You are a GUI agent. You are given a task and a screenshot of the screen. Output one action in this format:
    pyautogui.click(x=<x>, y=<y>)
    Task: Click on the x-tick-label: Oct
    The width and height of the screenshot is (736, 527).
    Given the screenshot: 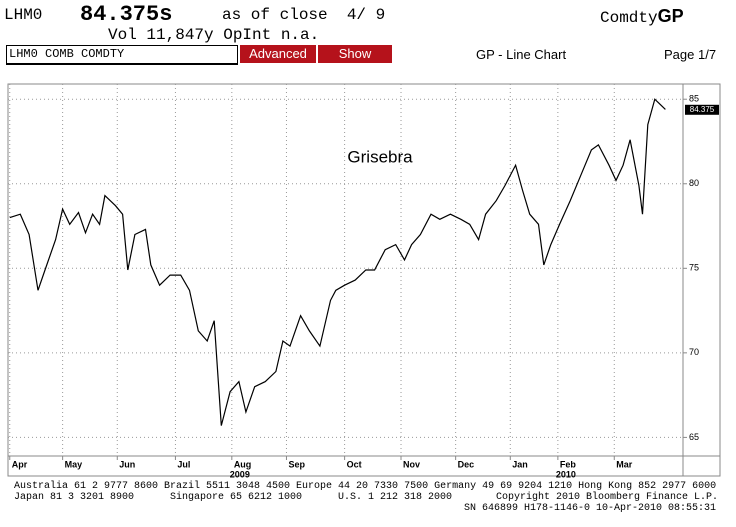 What is the action you would take?
    pyautogui.click(x=354, y=464)
    